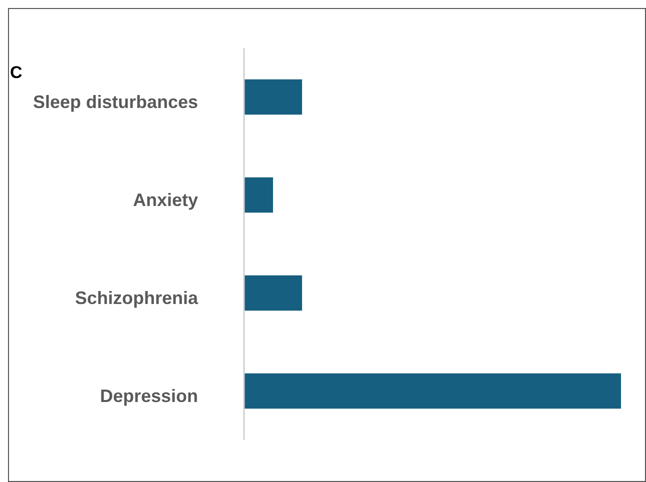 The height and width of the screenshot is (482, 646). What do you see at coordinates (136, 298) in the screenshot?
I see `y-tick-label: Schizophrenia` at bounding box center [136, 298].